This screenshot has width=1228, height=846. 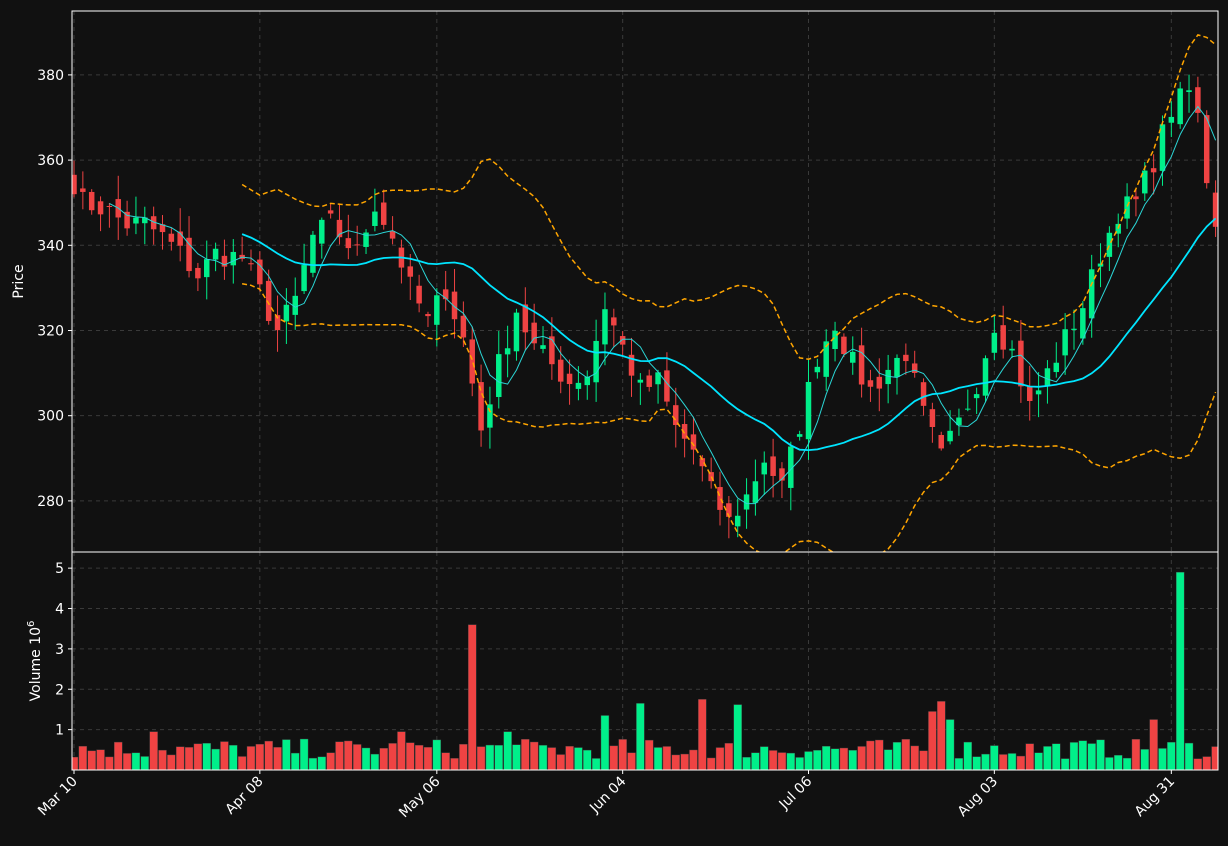 I want to click on price-tick-label: 340, so click(x=50, y=246).